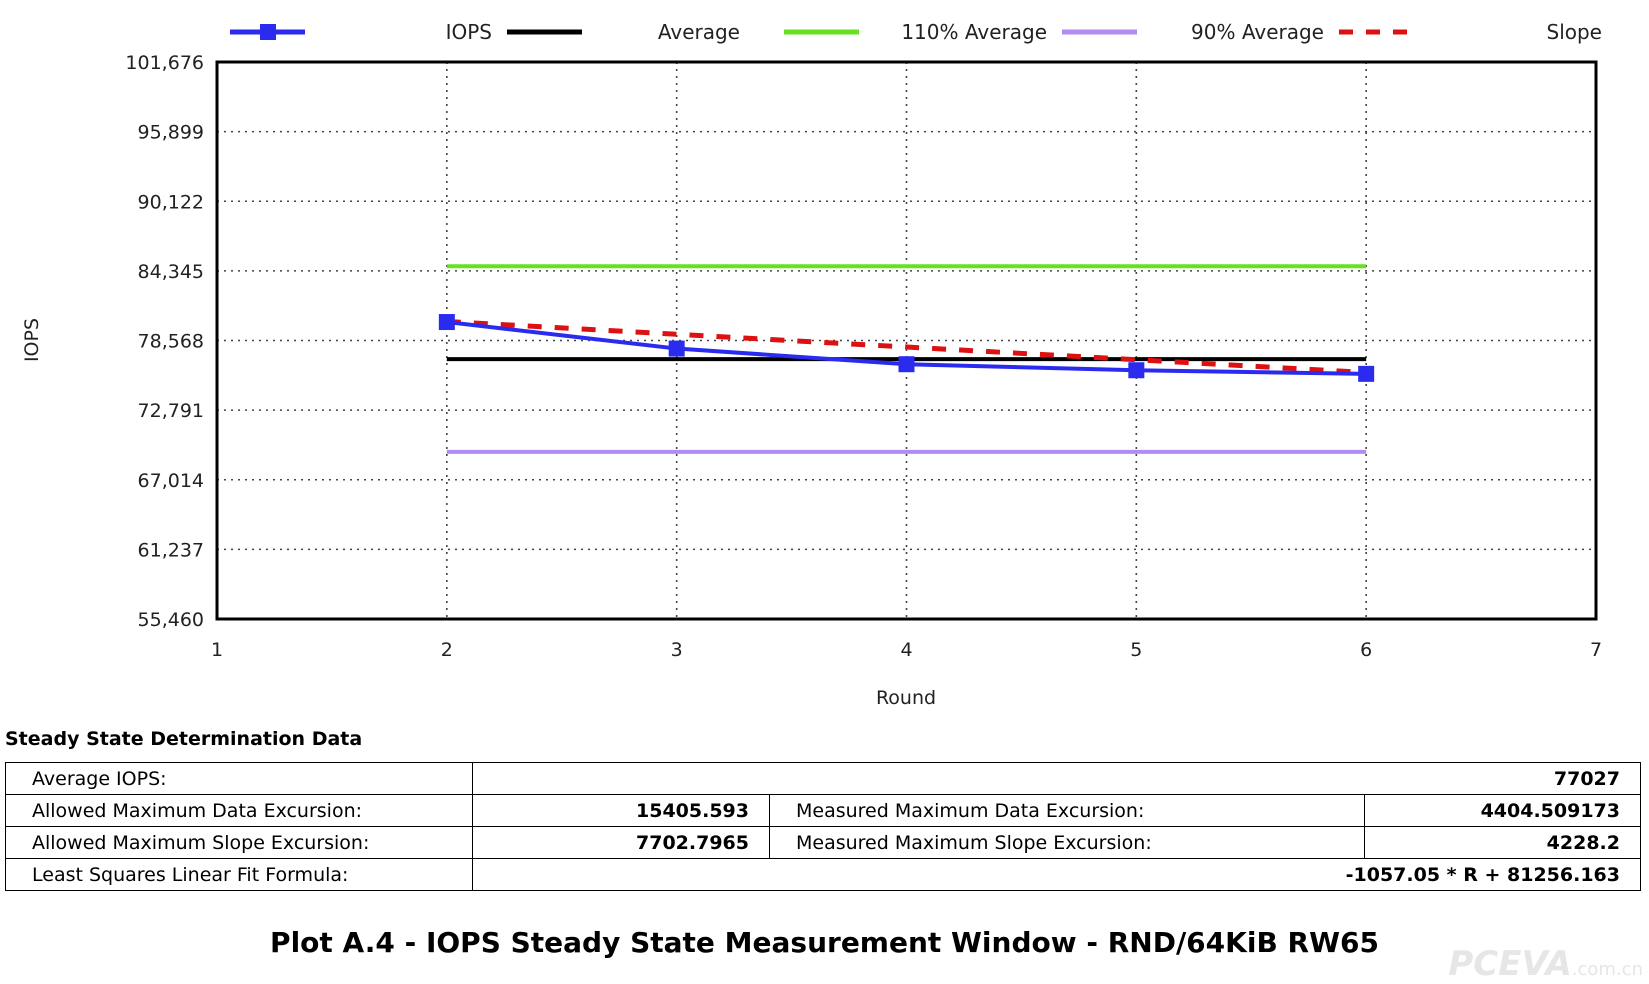 Image resolution: width=1649 pixels, height=984 pixels. What do you see at coordinates (1136, 650) in the screenshot?
I see `x-tick-label: 5` at bounding box center [1136, 650].